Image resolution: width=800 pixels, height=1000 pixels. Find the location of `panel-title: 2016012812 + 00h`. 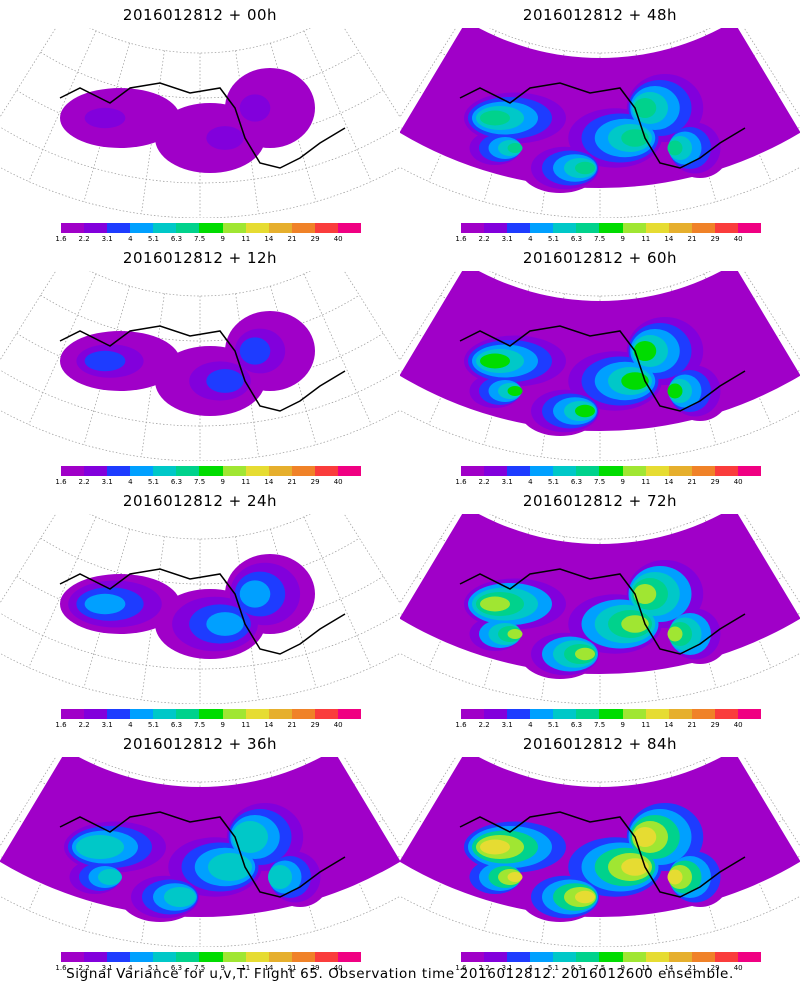

panel-title: 2016012812 + 00h is located at coordinates (200, 15).